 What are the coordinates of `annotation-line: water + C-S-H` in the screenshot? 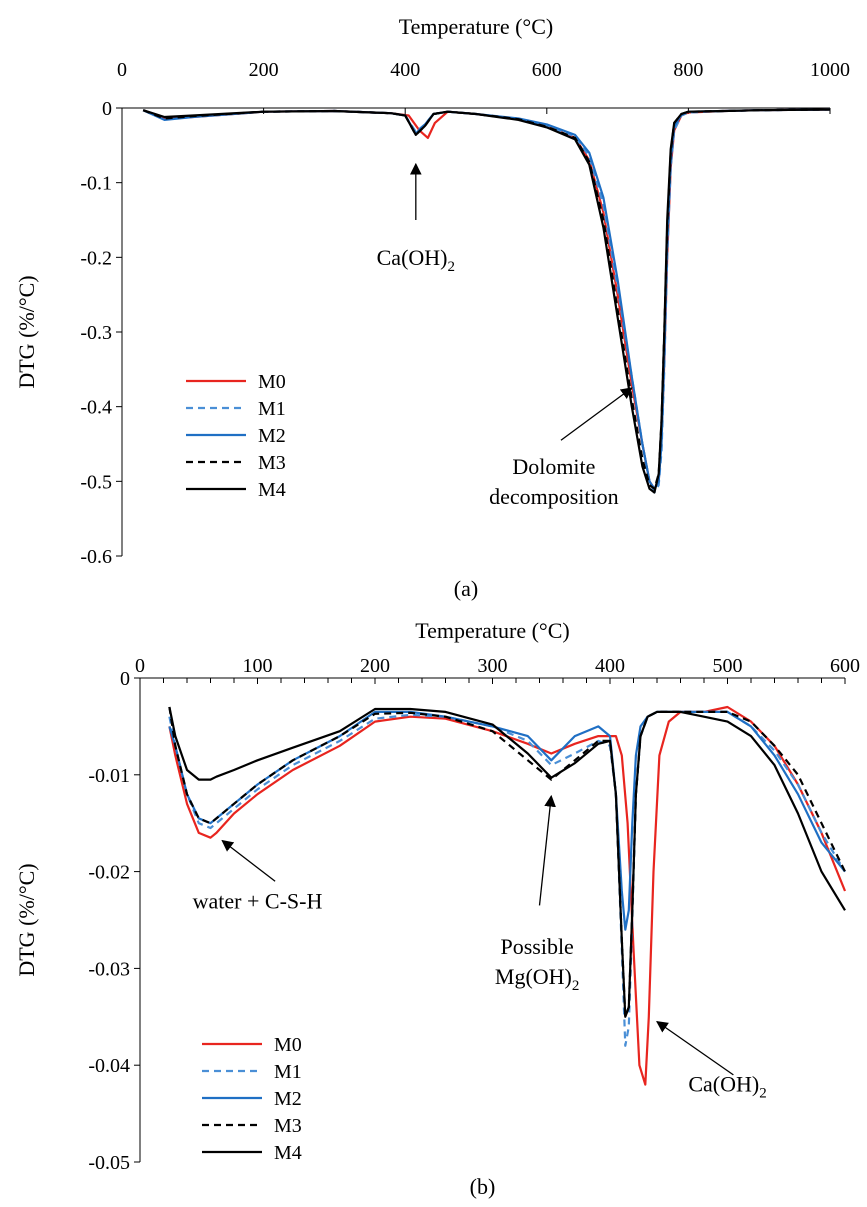 It's located at (258, 900).